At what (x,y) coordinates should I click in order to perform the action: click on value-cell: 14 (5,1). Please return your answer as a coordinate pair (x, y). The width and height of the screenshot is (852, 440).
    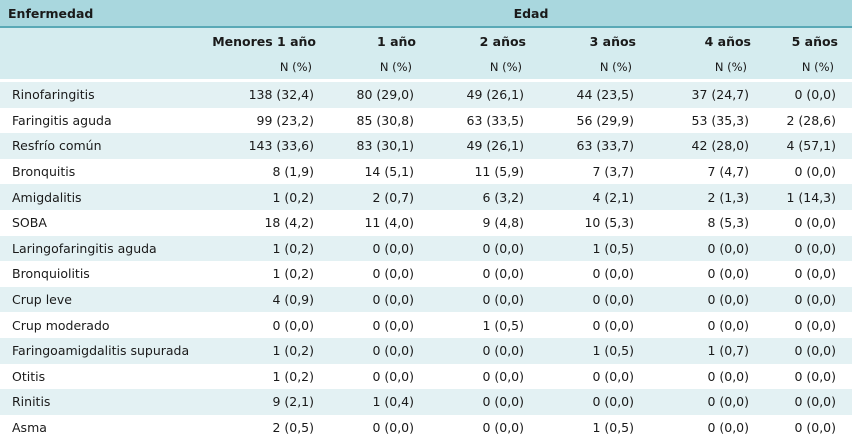
    Looking at the image, I should click on (380, 171).